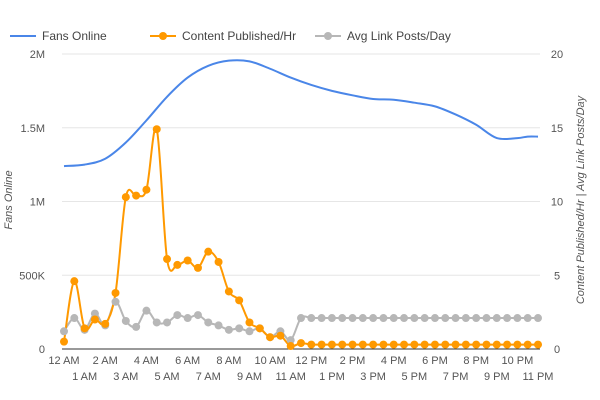  What do you see at coordinates (146, 361) in the screenshot?
I see `x-axis-tick-label: 4 AM` at bounding box center [146, 361].